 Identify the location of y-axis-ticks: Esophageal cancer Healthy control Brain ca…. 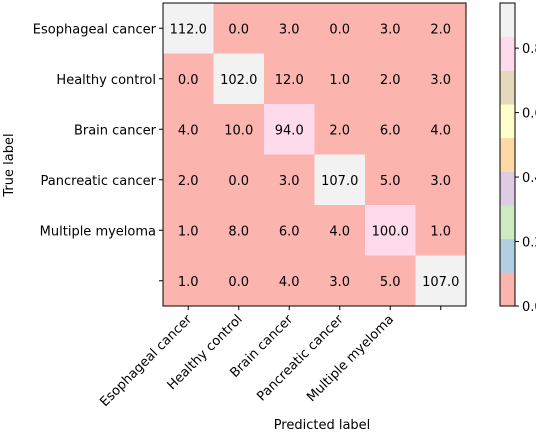
(98, 152).